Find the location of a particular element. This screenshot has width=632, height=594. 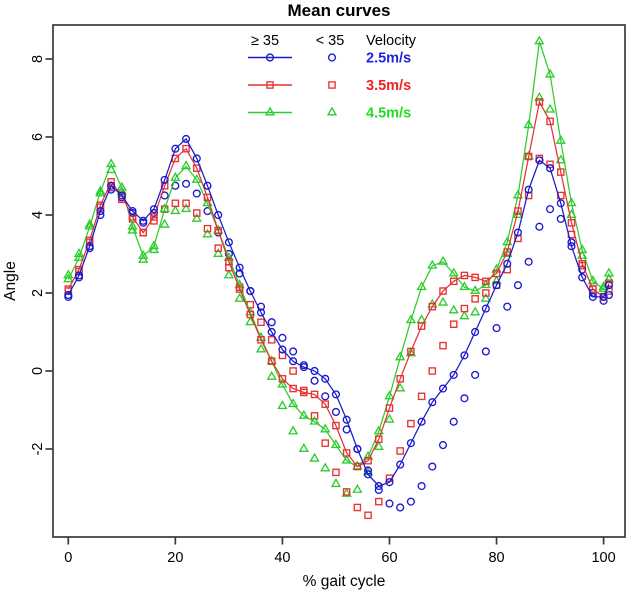

y-tick-label: 0 is located at coordinates (38, 371).